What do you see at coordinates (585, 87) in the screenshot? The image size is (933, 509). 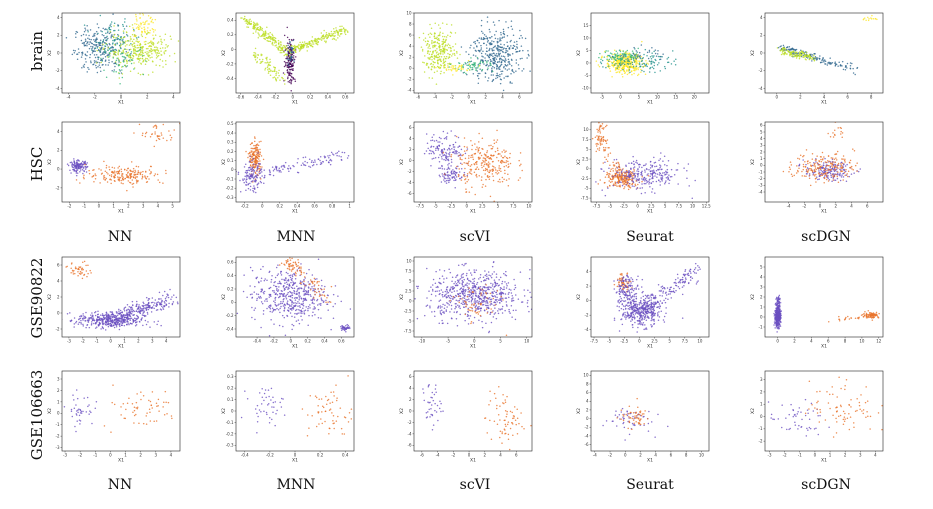 I see `y-tick-label: -10` at bounding box center [585, 87].